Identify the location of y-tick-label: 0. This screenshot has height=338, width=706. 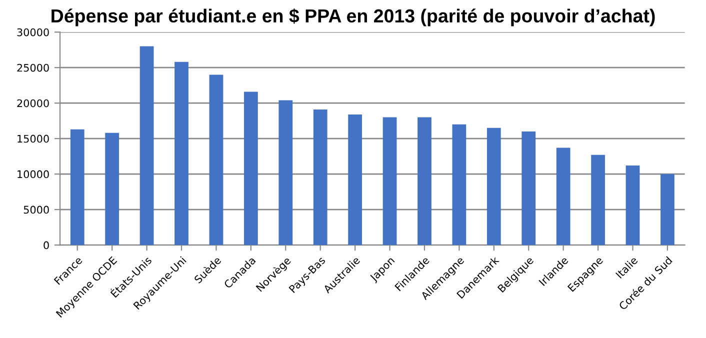
(46, 245).